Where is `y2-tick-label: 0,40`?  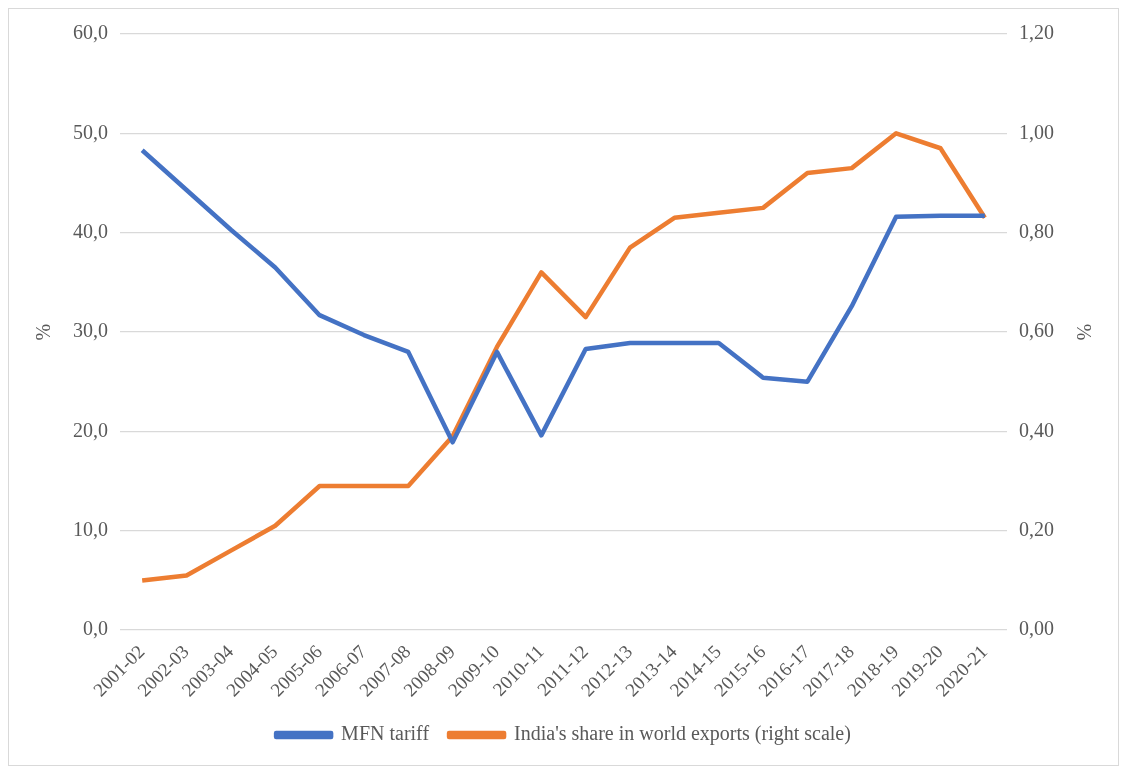
y2-tick-label: 0,40 is located at coordinates (1036, 429).